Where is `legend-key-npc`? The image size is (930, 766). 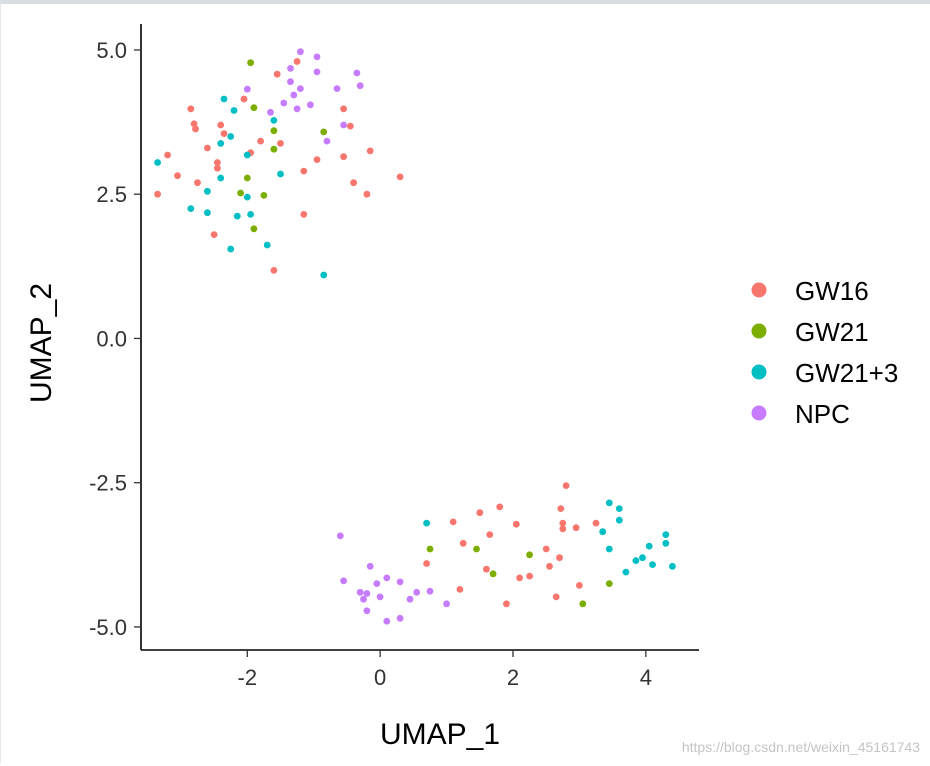 legend-key-npc is located at coordinates (759, 413).